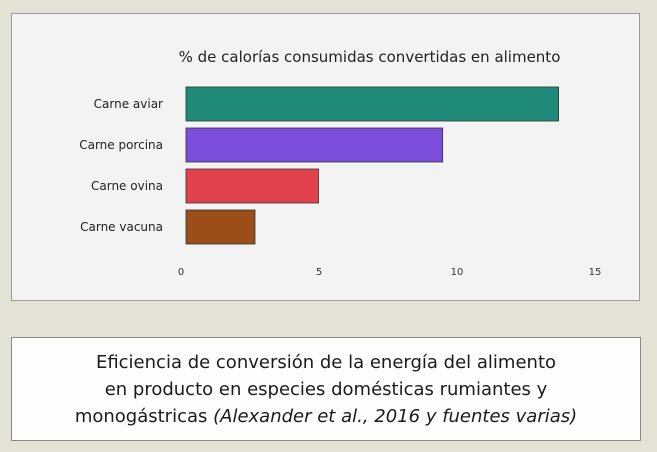  What do you see at coordinates (121, 227) in the screenshot?
I see `category-label: Carne vacuna` at bounding box center [121, 227].